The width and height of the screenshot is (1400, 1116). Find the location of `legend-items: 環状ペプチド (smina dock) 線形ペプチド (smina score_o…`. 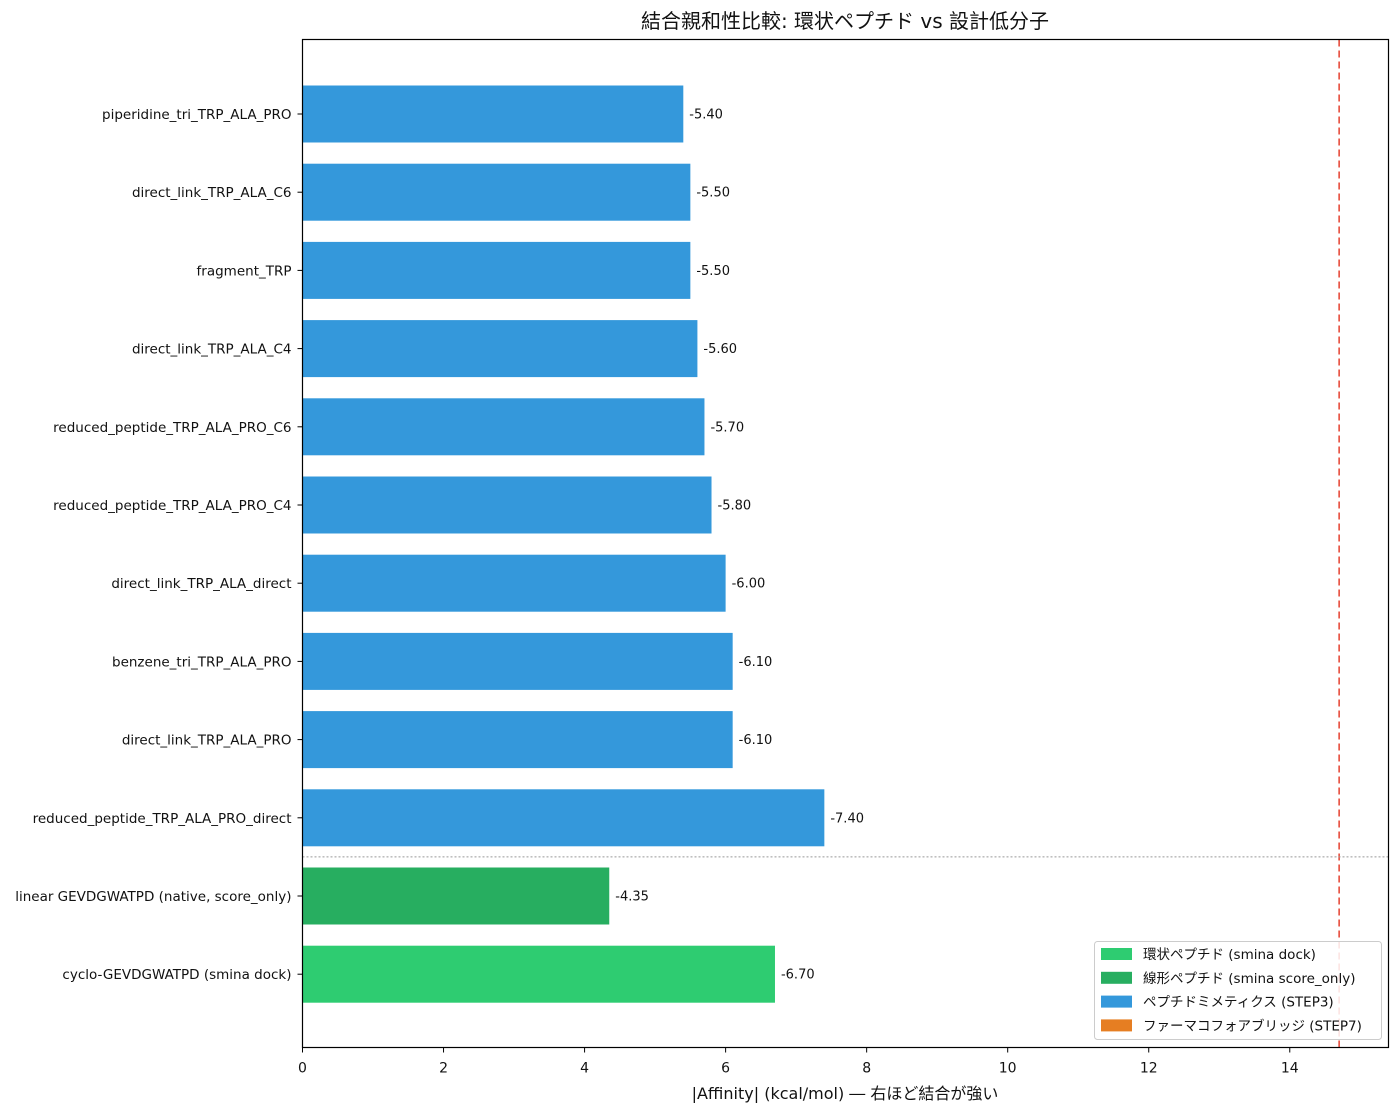

legend-items: 環状ペプチド (smina dock) 線形ペプチド (smina score_o… is located at coordinates (1231, 990).